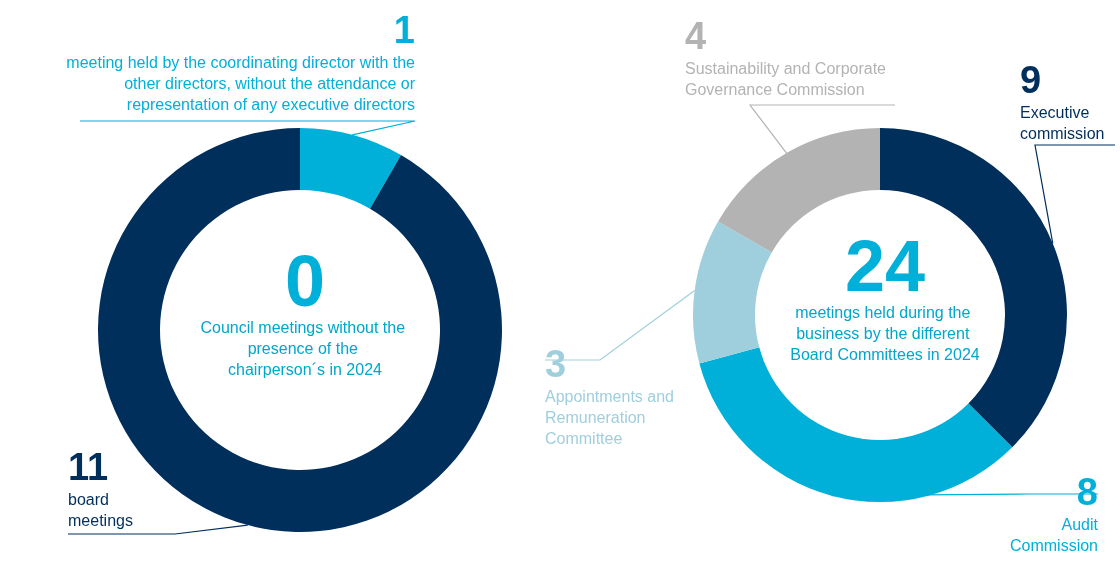  I want to click on data-label: 8, so click(1087, 492).